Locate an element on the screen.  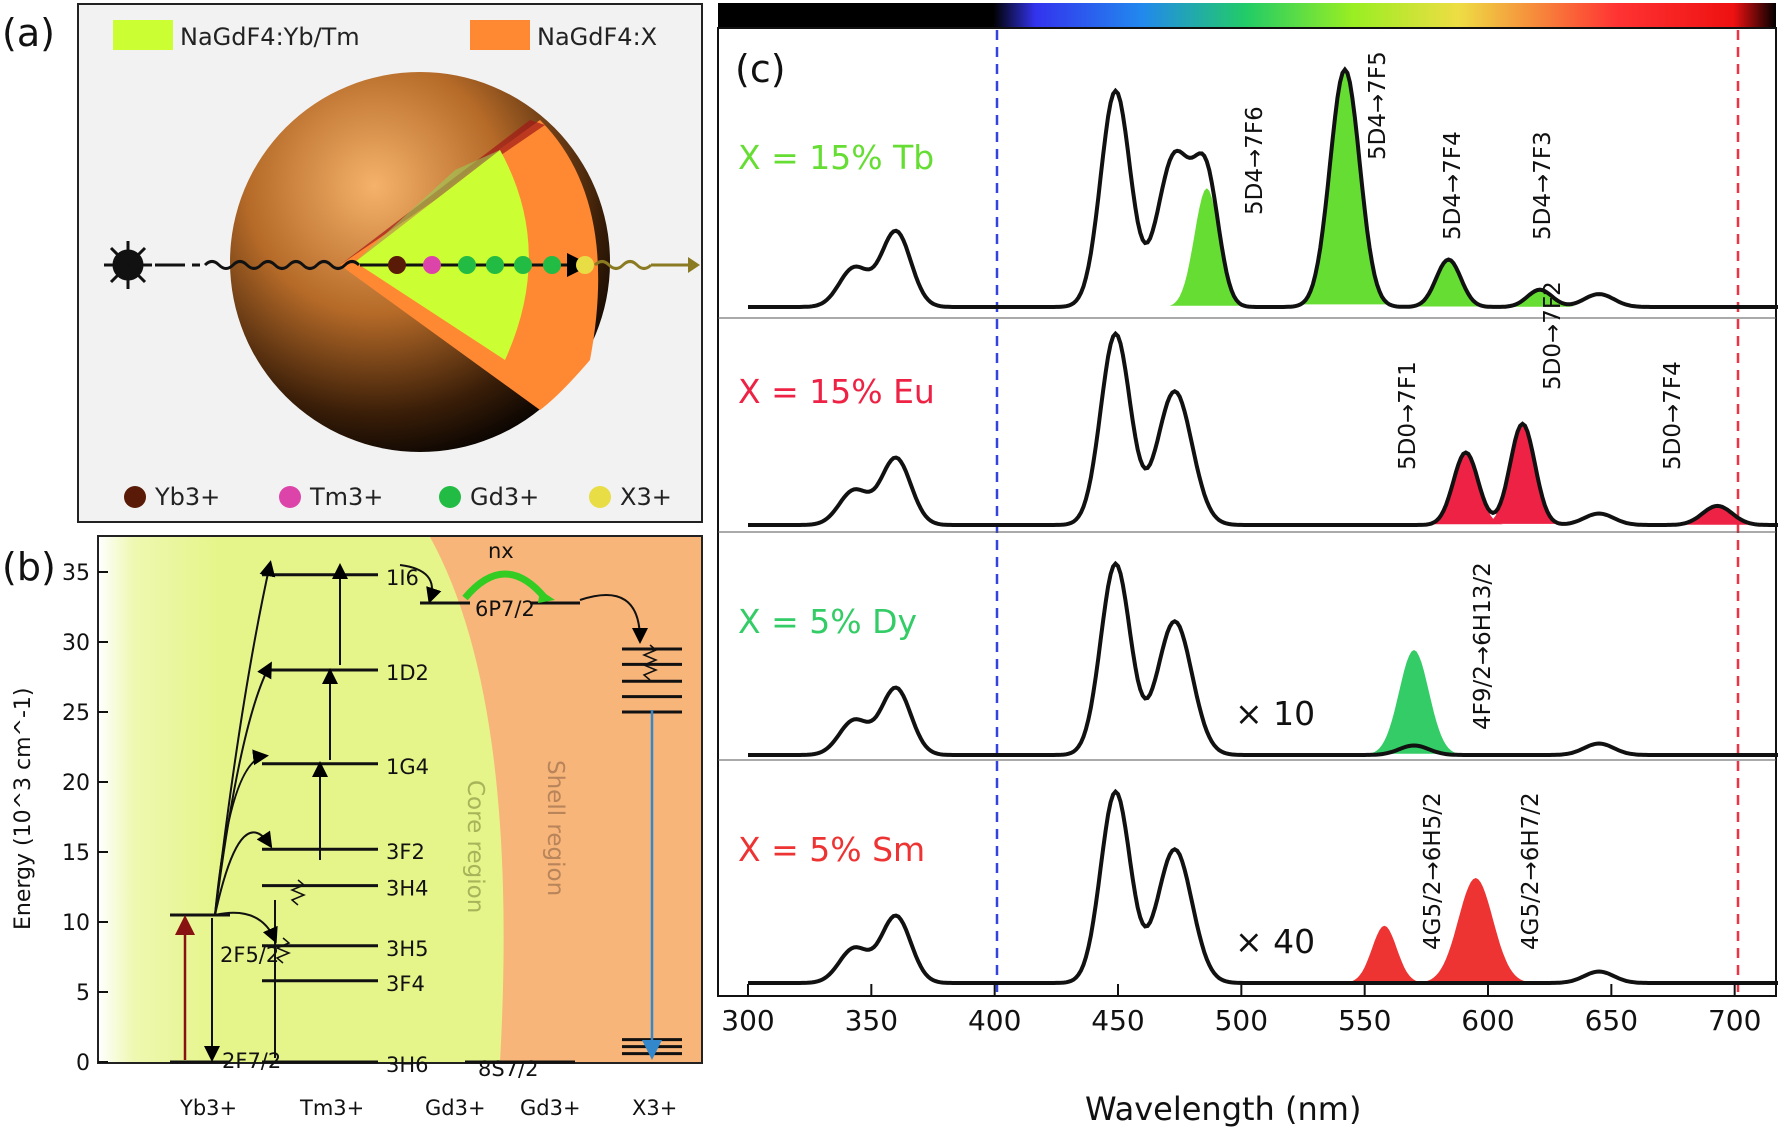
energy-tick-label: 35 is located at coordinates (76, 573).